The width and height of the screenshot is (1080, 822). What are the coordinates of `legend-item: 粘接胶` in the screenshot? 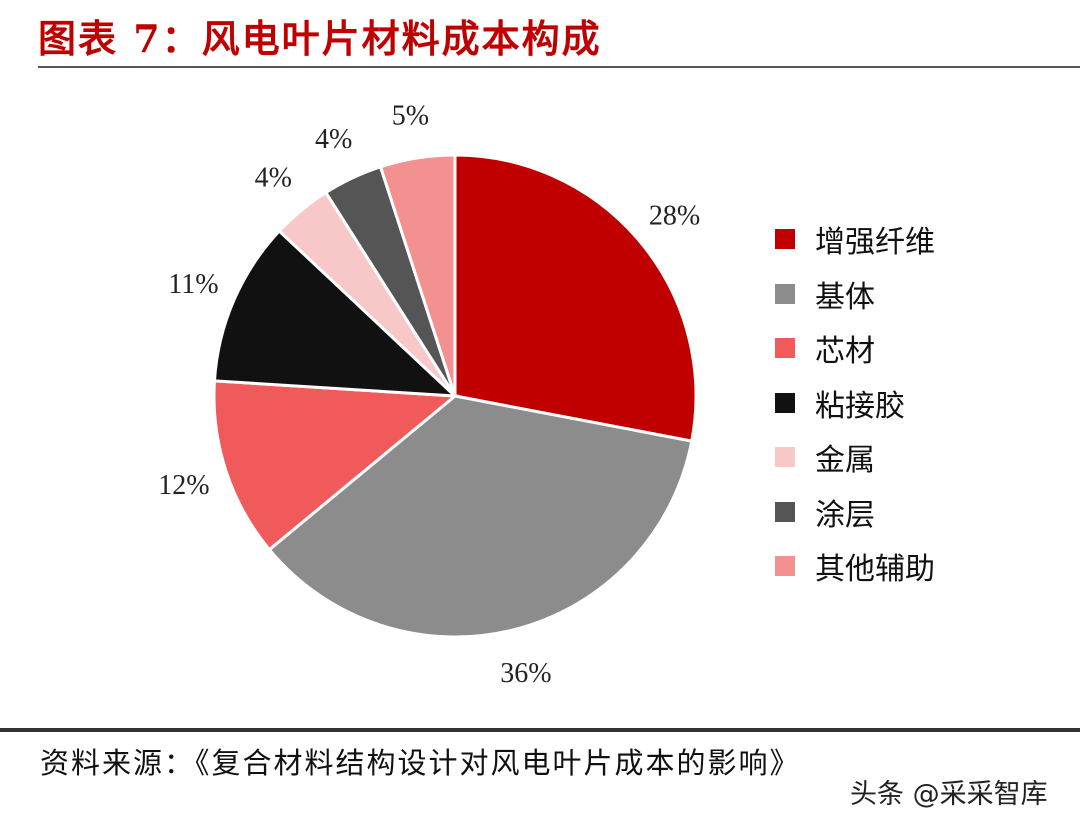 It's located at (855, 403).